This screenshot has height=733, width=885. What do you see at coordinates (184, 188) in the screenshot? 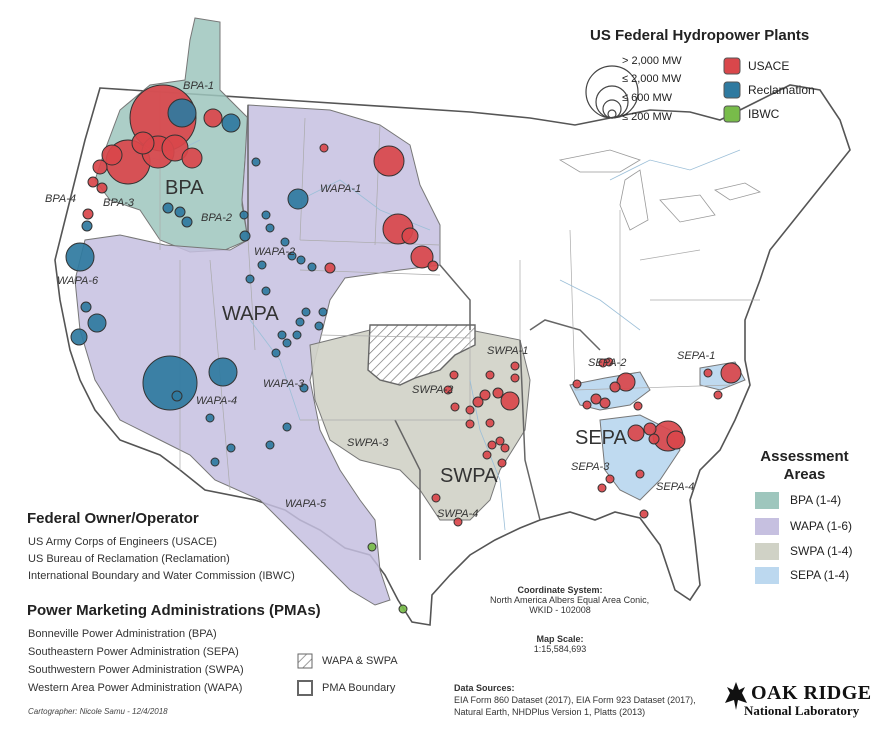
I see `region-label-bpa: BPA` at bounding box center [184, 188].